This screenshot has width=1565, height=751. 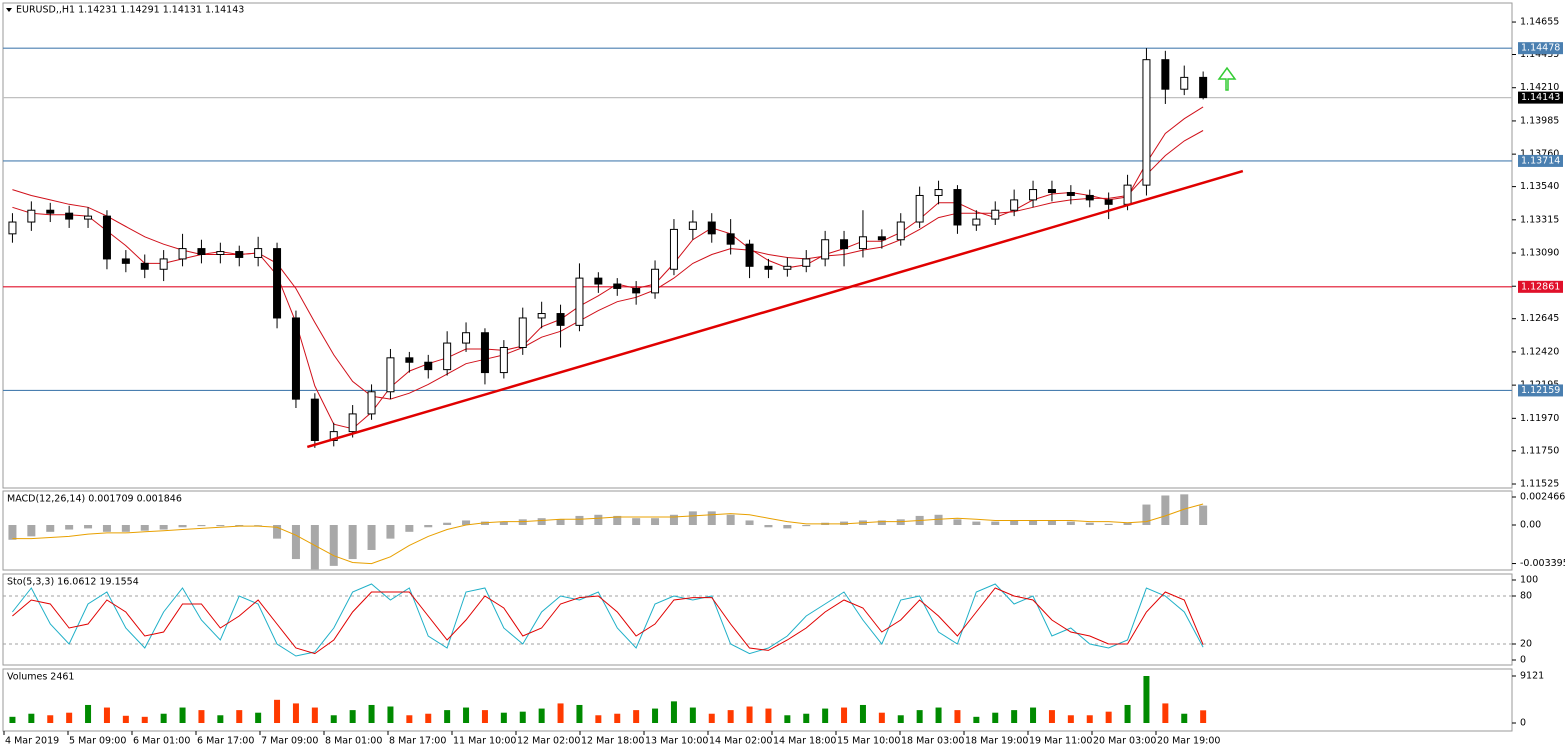 I want to click on y-tick-label: 0, so click(x=1523, y=660).